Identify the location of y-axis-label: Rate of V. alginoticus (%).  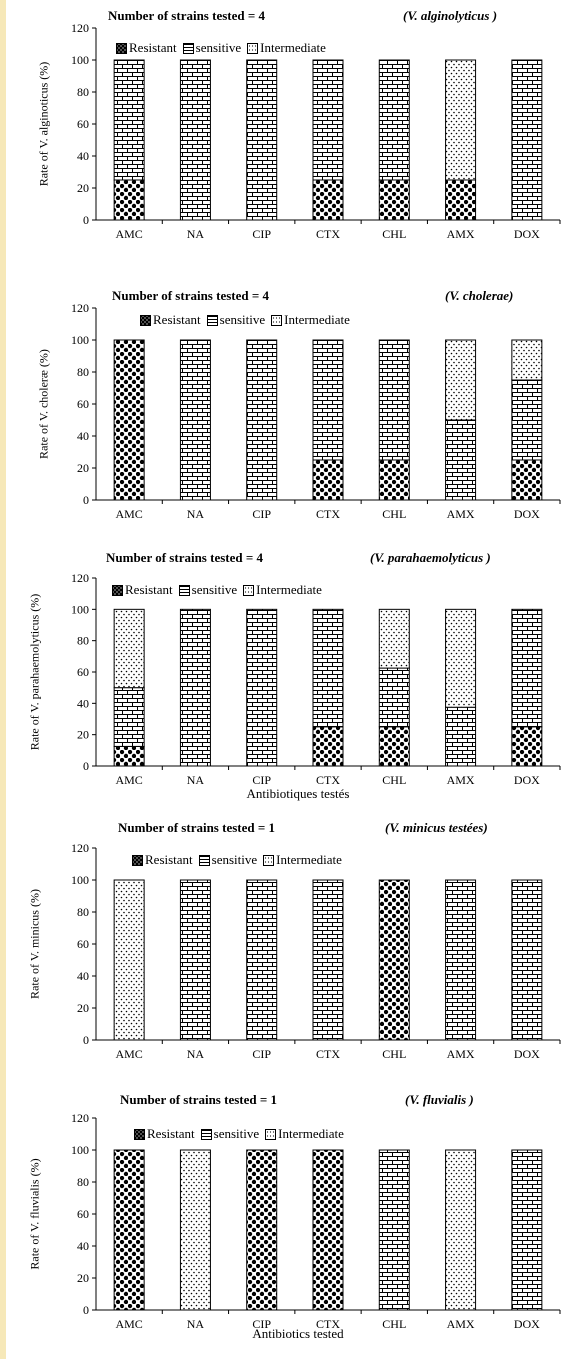
(43, 124).